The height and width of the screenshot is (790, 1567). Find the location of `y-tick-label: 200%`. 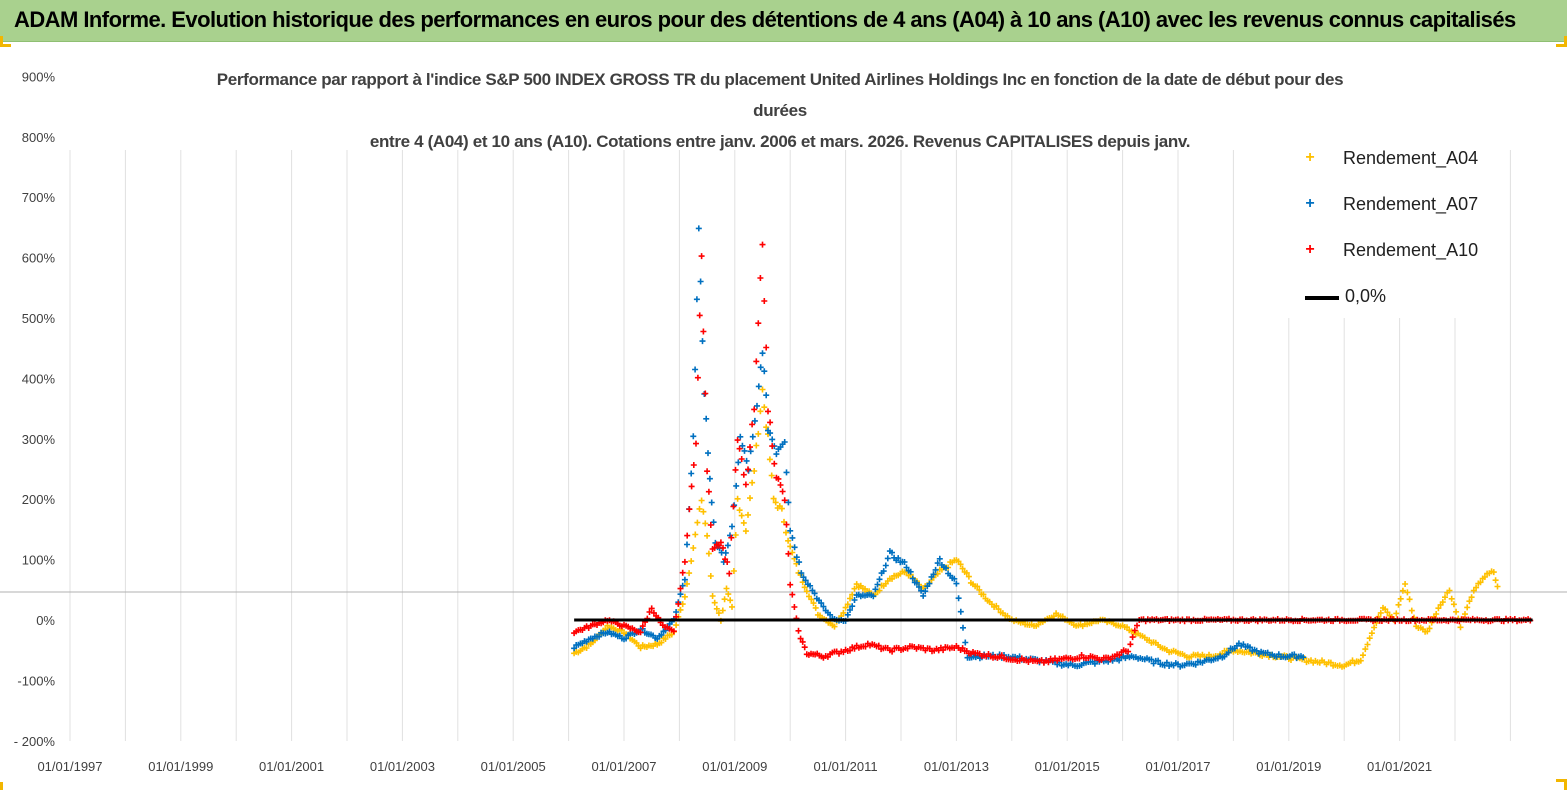

y-tick-label: 200% is located at coordinates (39, 499).